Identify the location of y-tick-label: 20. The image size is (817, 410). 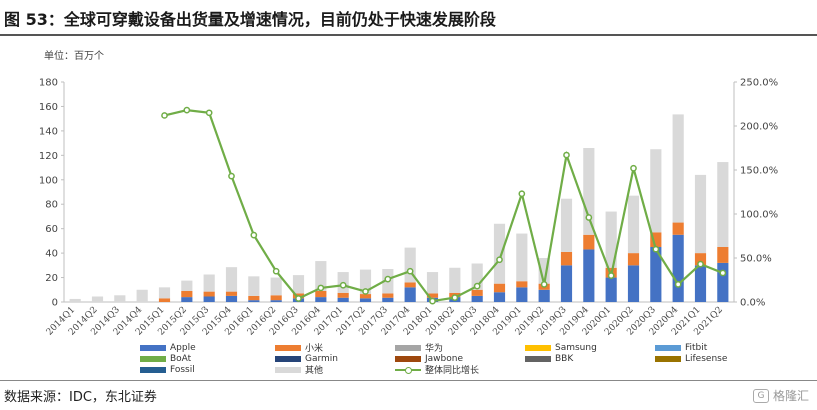
(51, 278).